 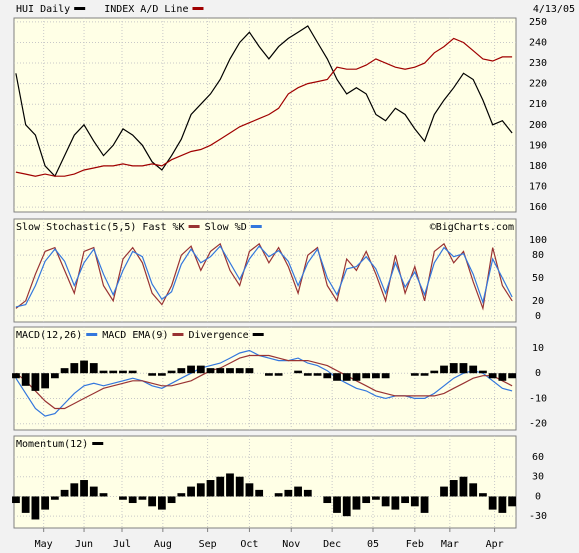 I want to click on y-tick-label: 60, so click(x=538, y=457).